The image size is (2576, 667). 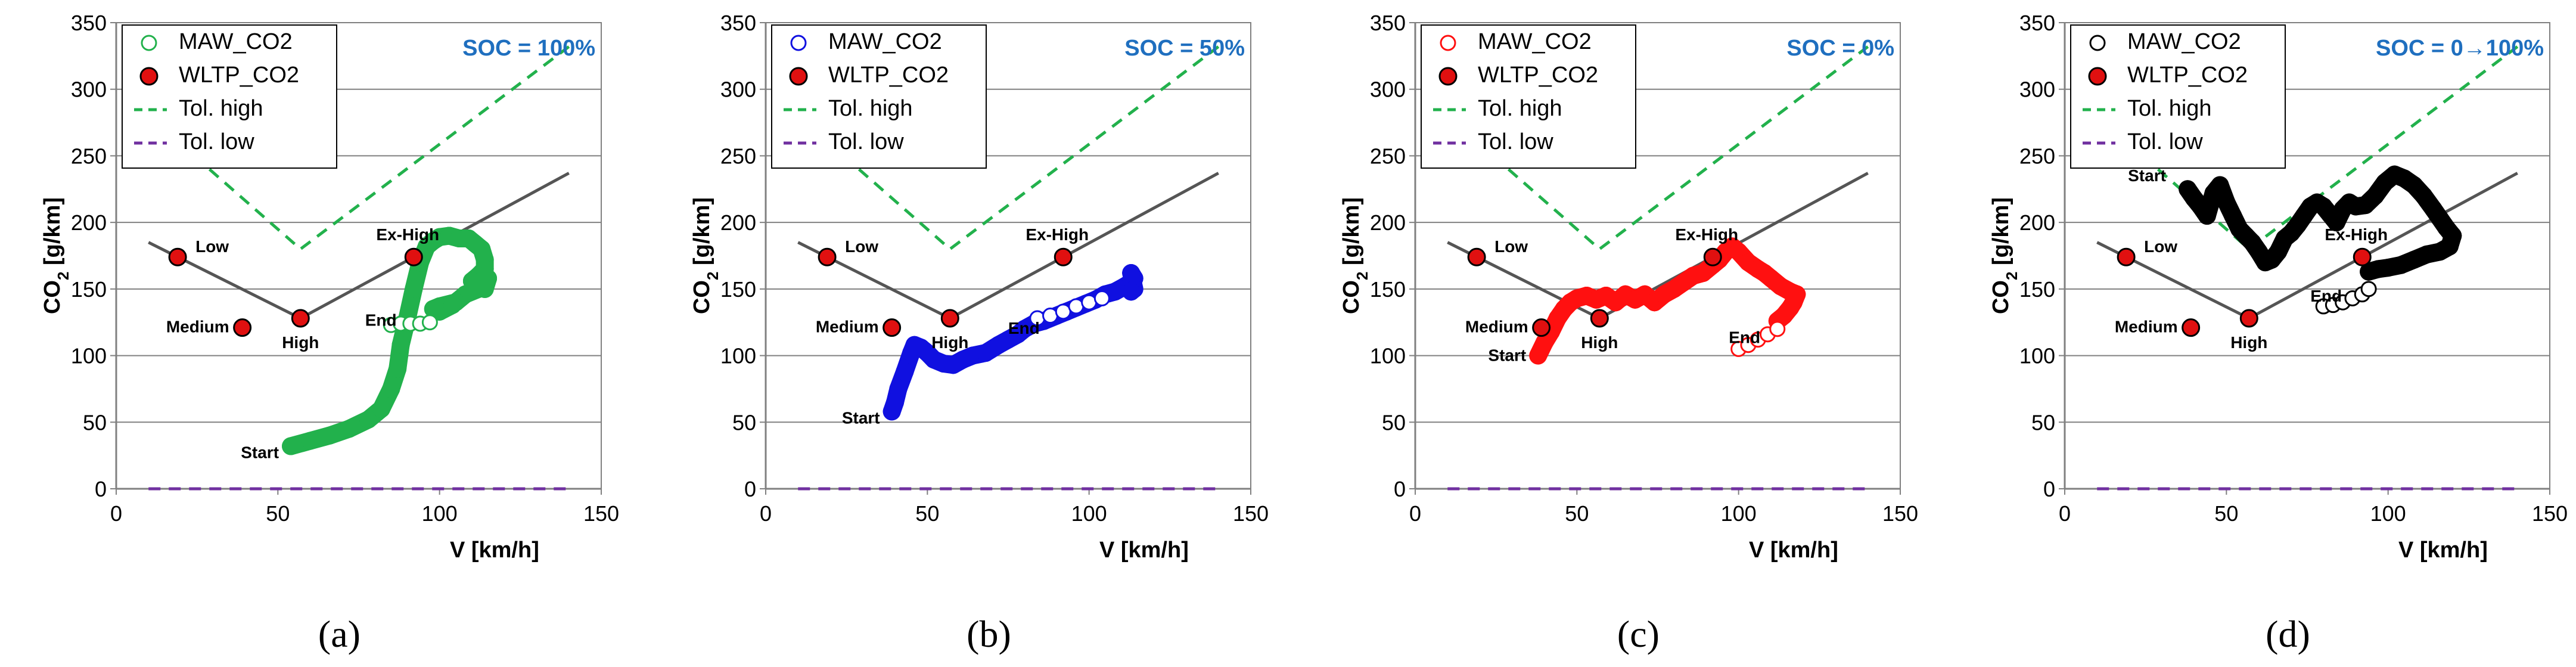 What do you see at coordinates (2004, 255) in the screenshot?
I see `y-axis-label: CO2 [g/km]` at bounding box center [2004, 255].